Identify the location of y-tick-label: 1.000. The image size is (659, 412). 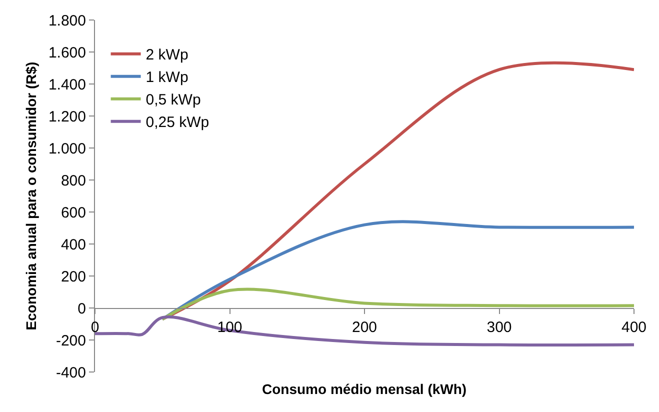
(67, 149).